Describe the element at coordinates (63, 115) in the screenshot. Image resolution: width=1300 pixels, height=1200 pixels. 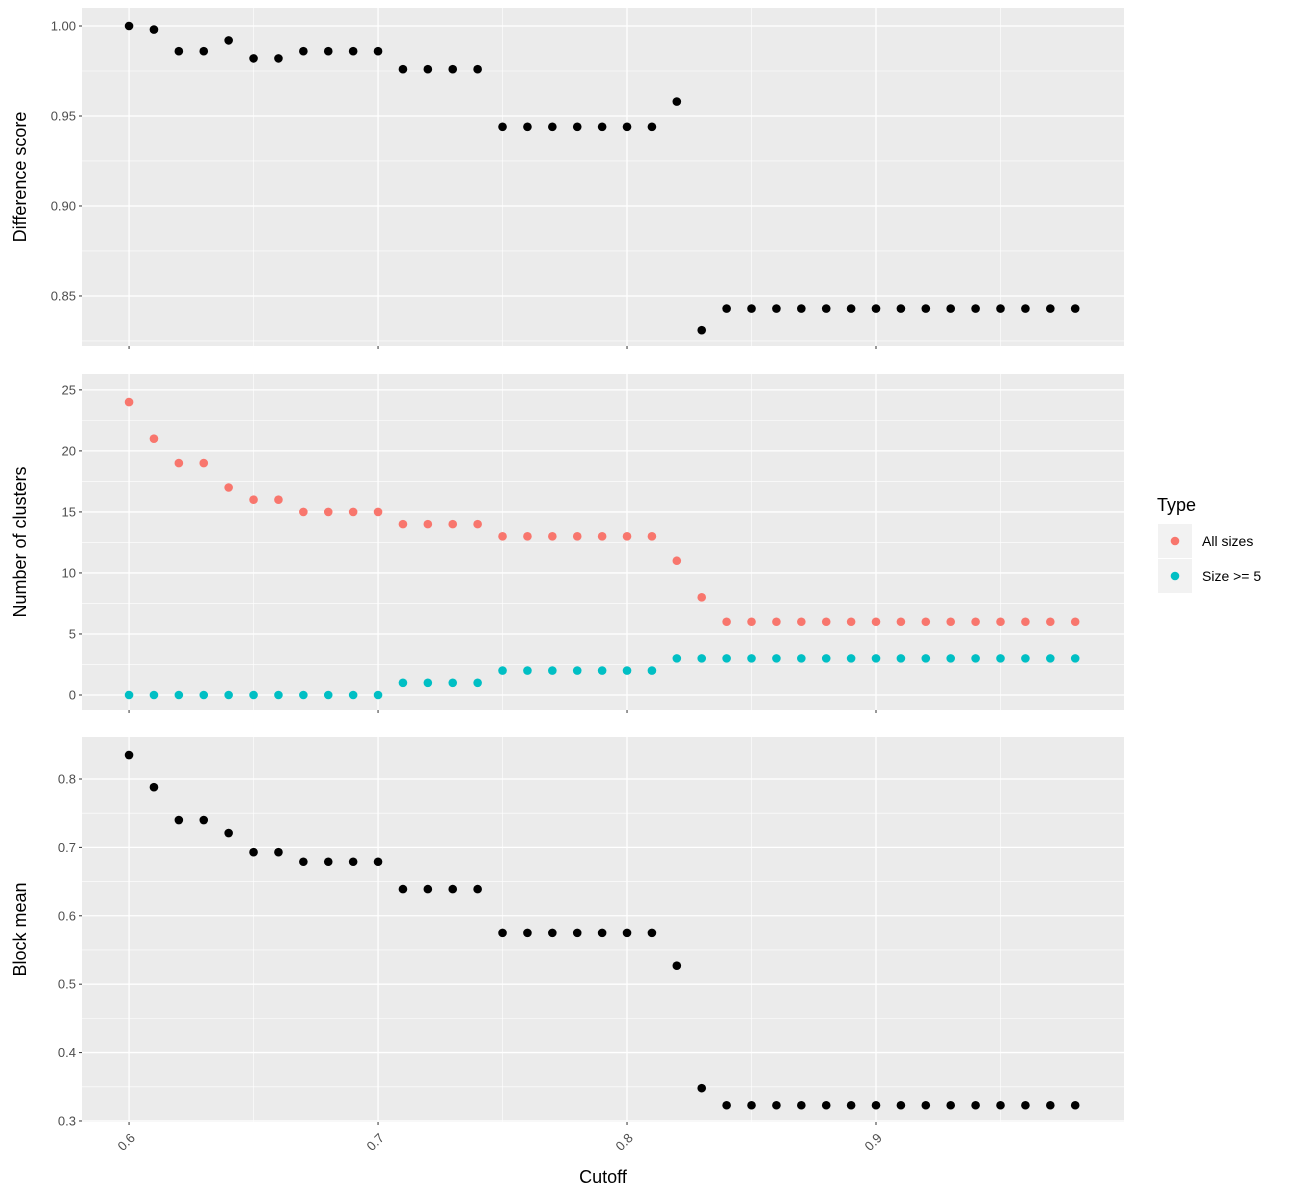
I see `y-tick-label: 0.95` at that location.